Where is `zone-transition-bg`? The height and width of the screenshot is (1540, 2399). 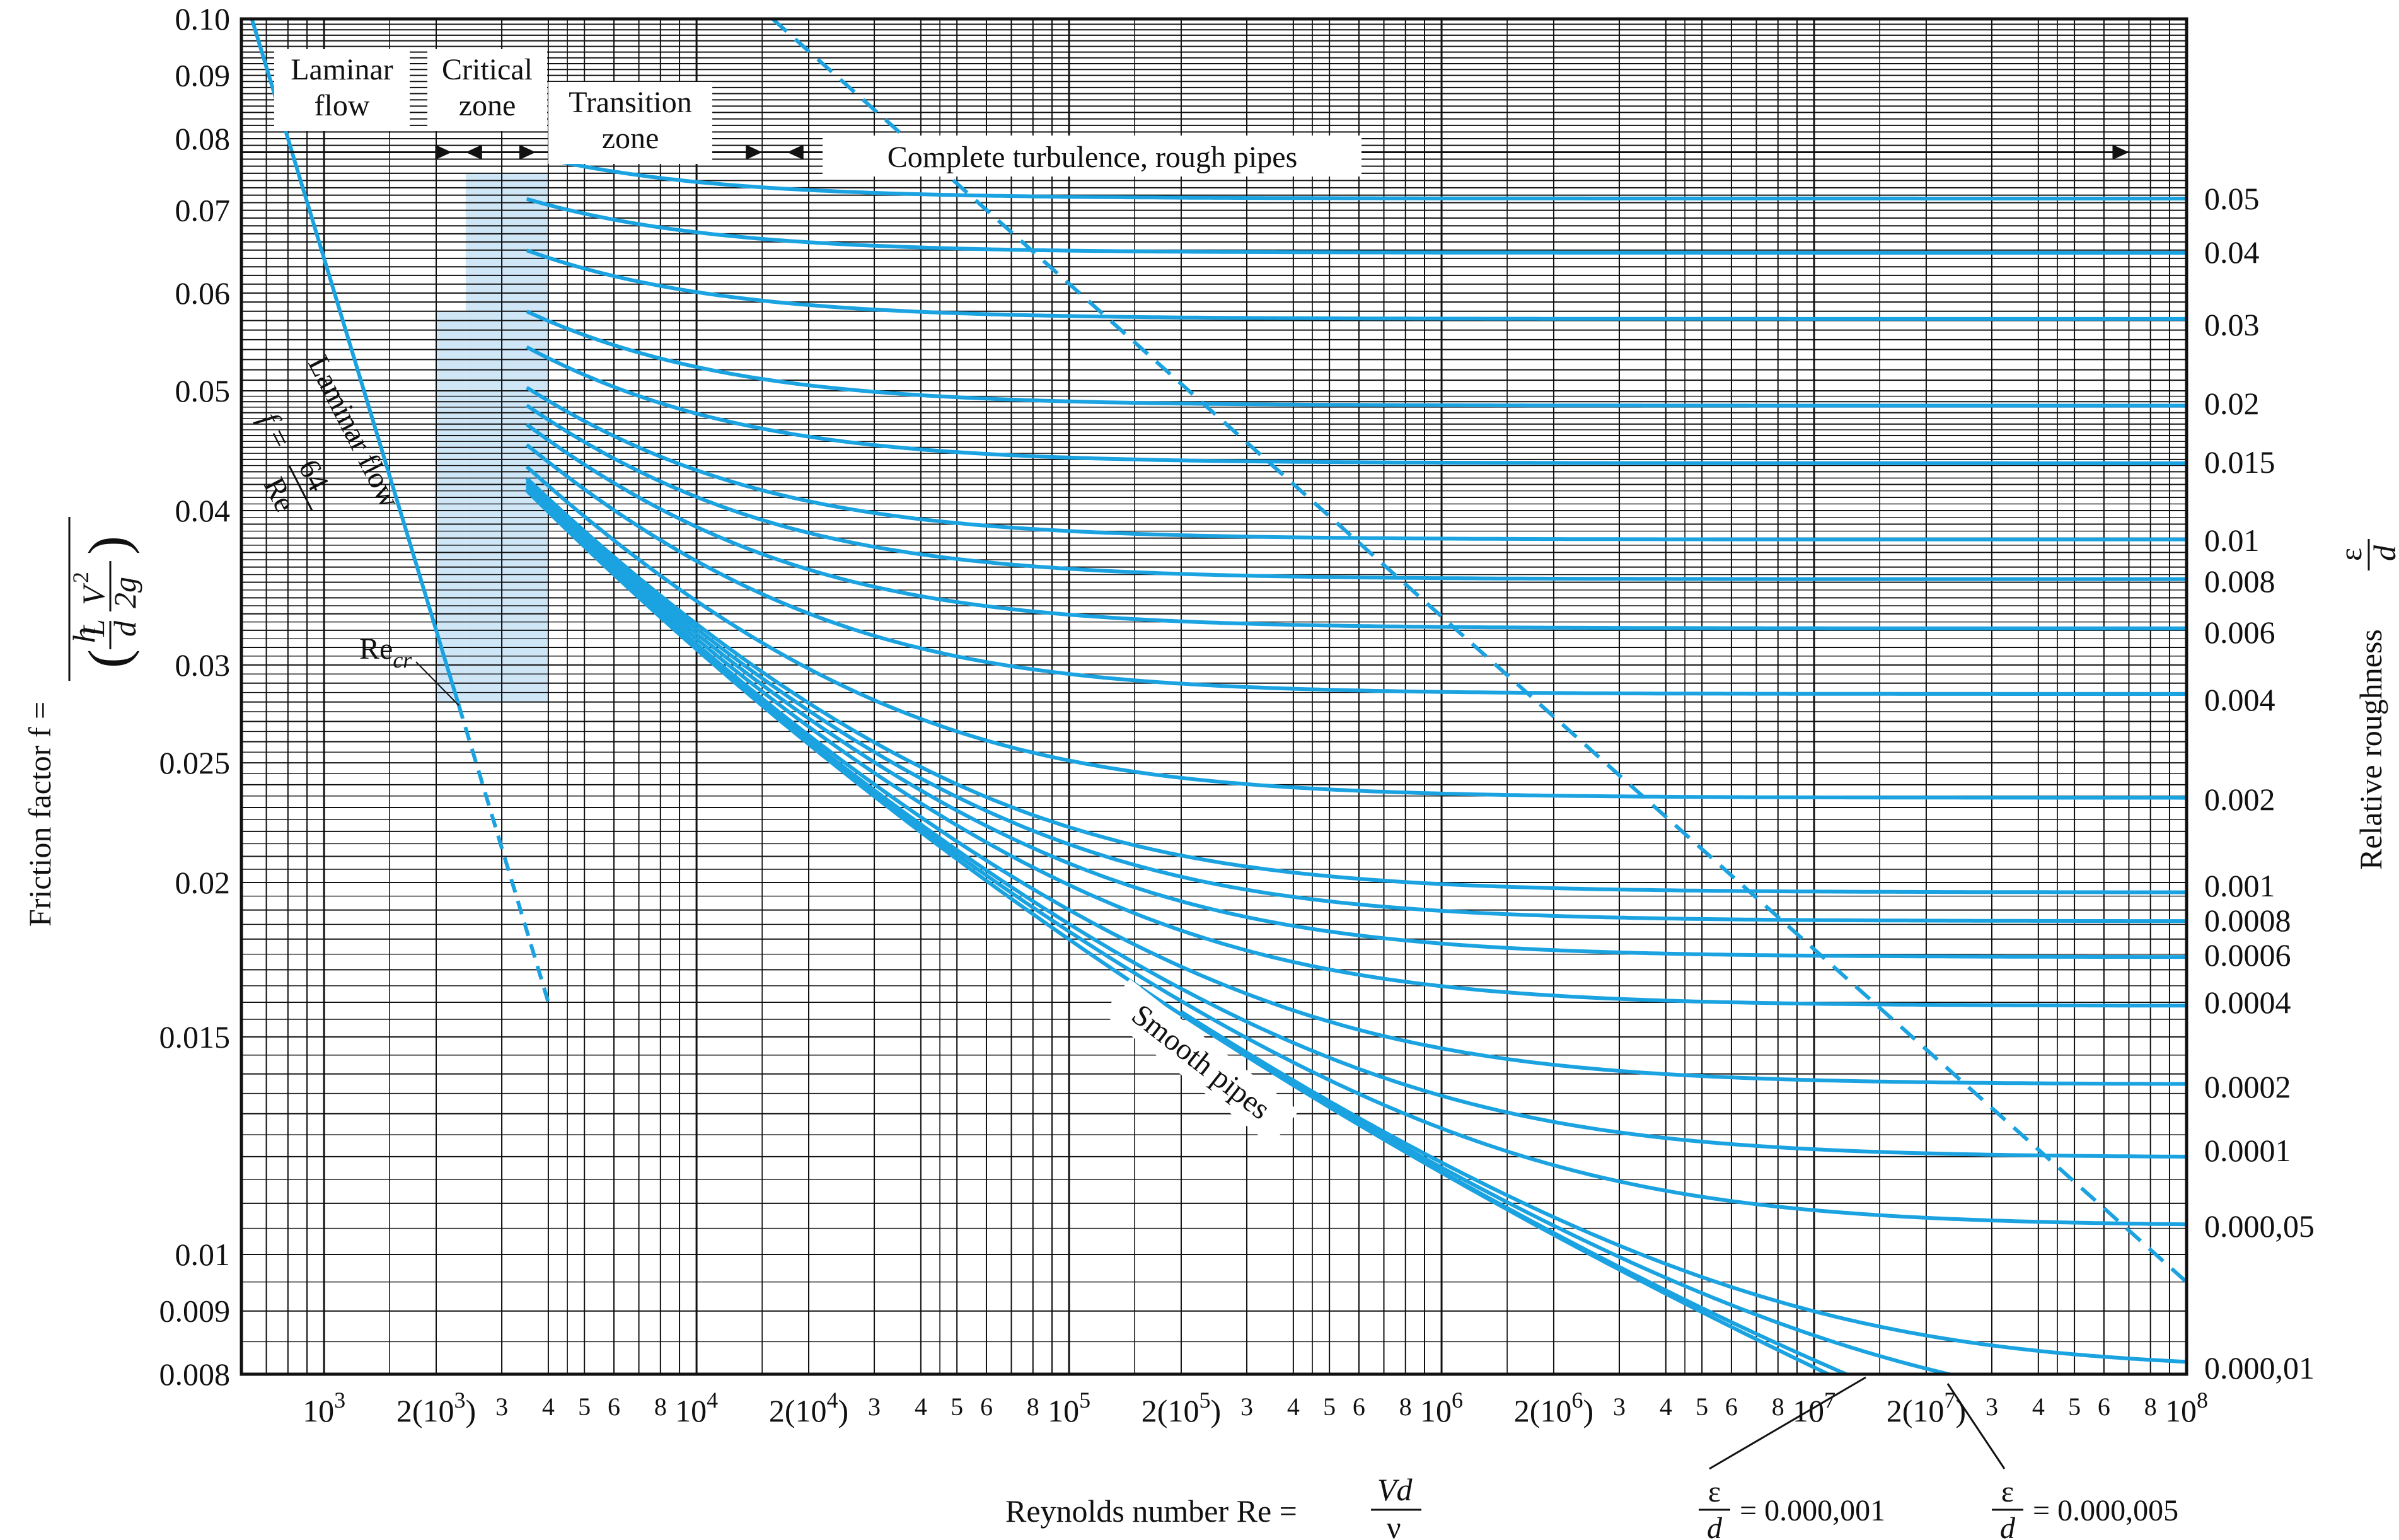
zone-transition-bg is located at coordinates (630, 123).